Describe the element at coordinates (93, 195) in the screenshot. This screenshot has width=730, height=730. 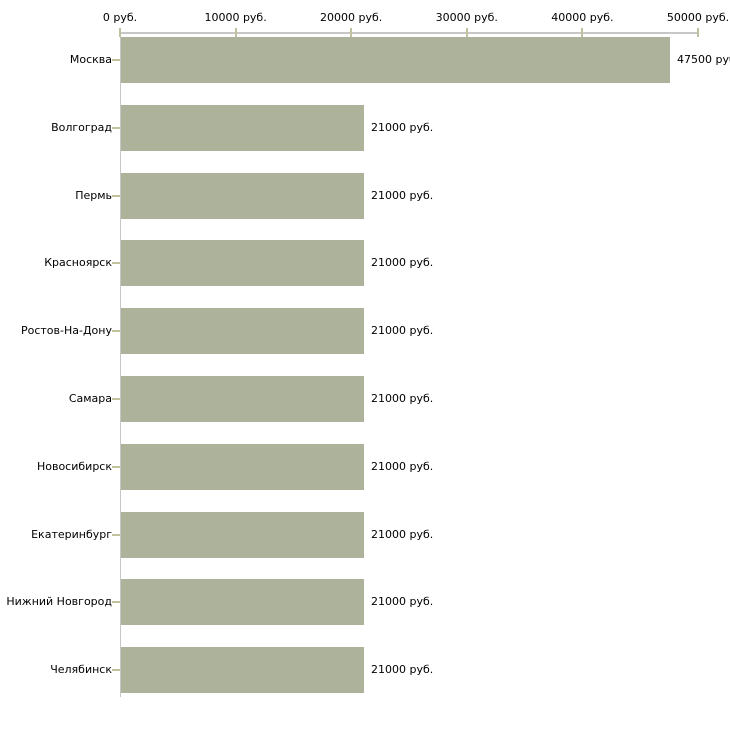
I see `category-label: Пермь` at that location.